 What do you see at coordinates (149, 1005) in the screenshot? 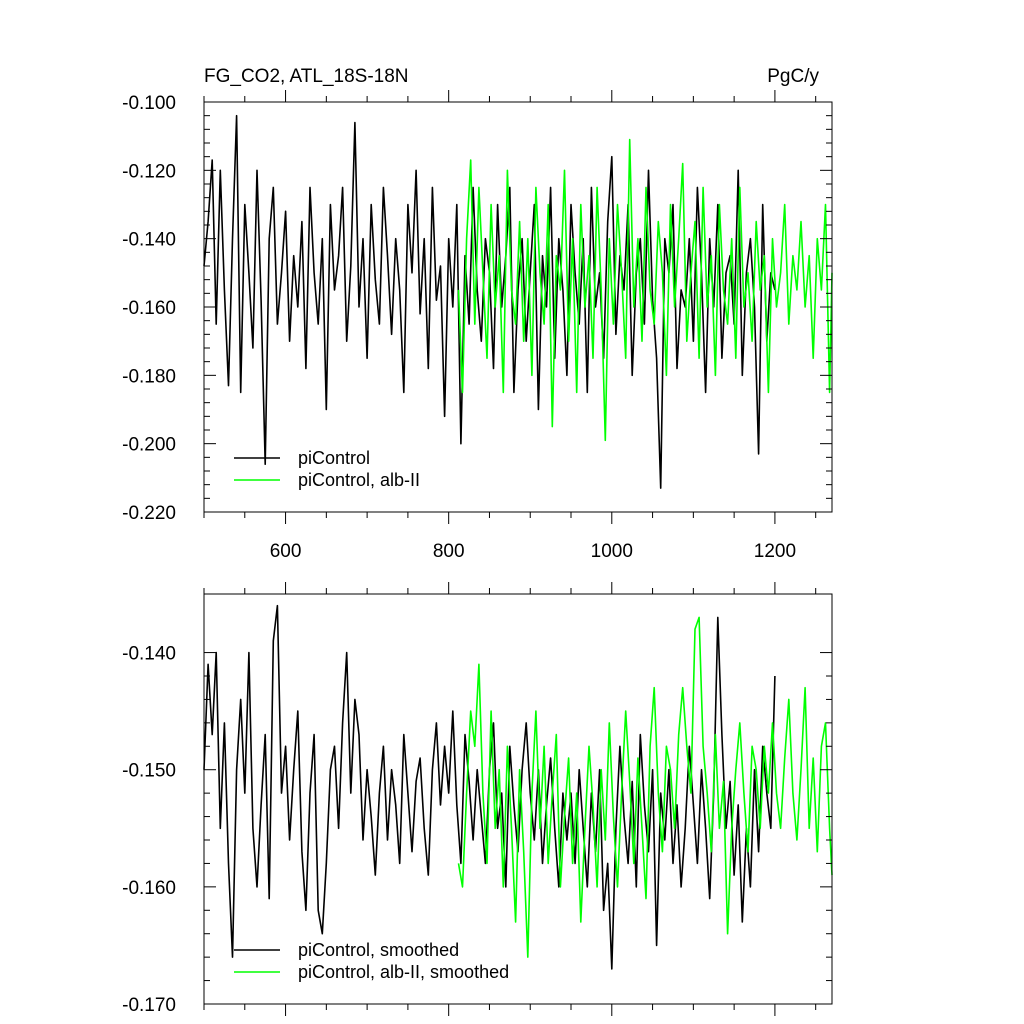
I see `y-tick-label: -0.170` at bounding box center [149, 1005].